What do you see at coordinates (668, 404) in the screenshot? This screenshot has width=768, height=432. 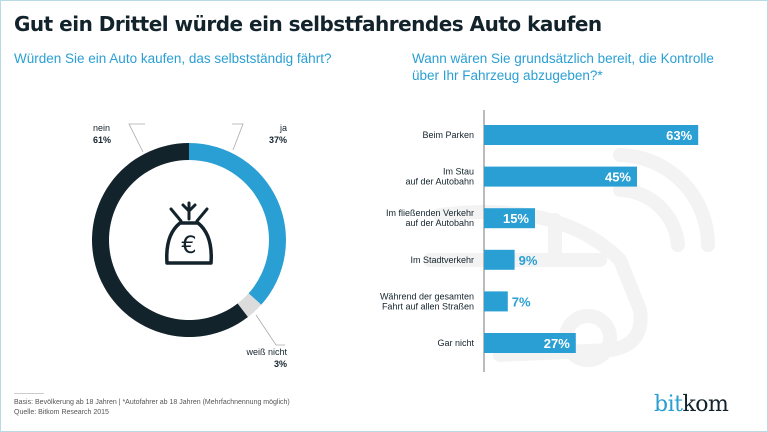 I see `logo-part-bit: bit` at bounding box center [668, 404].